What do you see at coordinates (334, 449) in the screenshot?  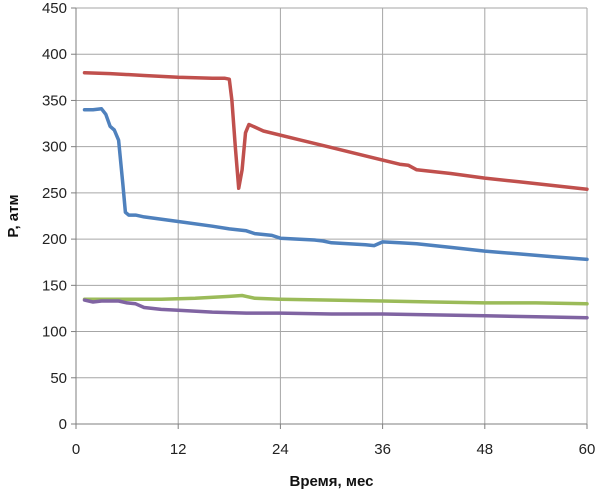 I see `x-tick-labels: 0 12 24 36 48 60` at bounding box center [334, 449].